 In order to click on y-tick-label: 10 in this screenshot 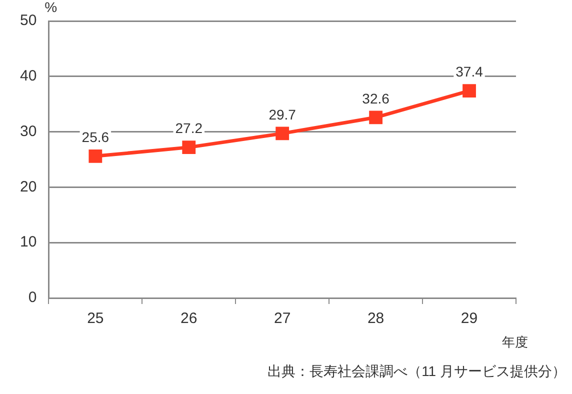, I will do `click(28, 242)`.